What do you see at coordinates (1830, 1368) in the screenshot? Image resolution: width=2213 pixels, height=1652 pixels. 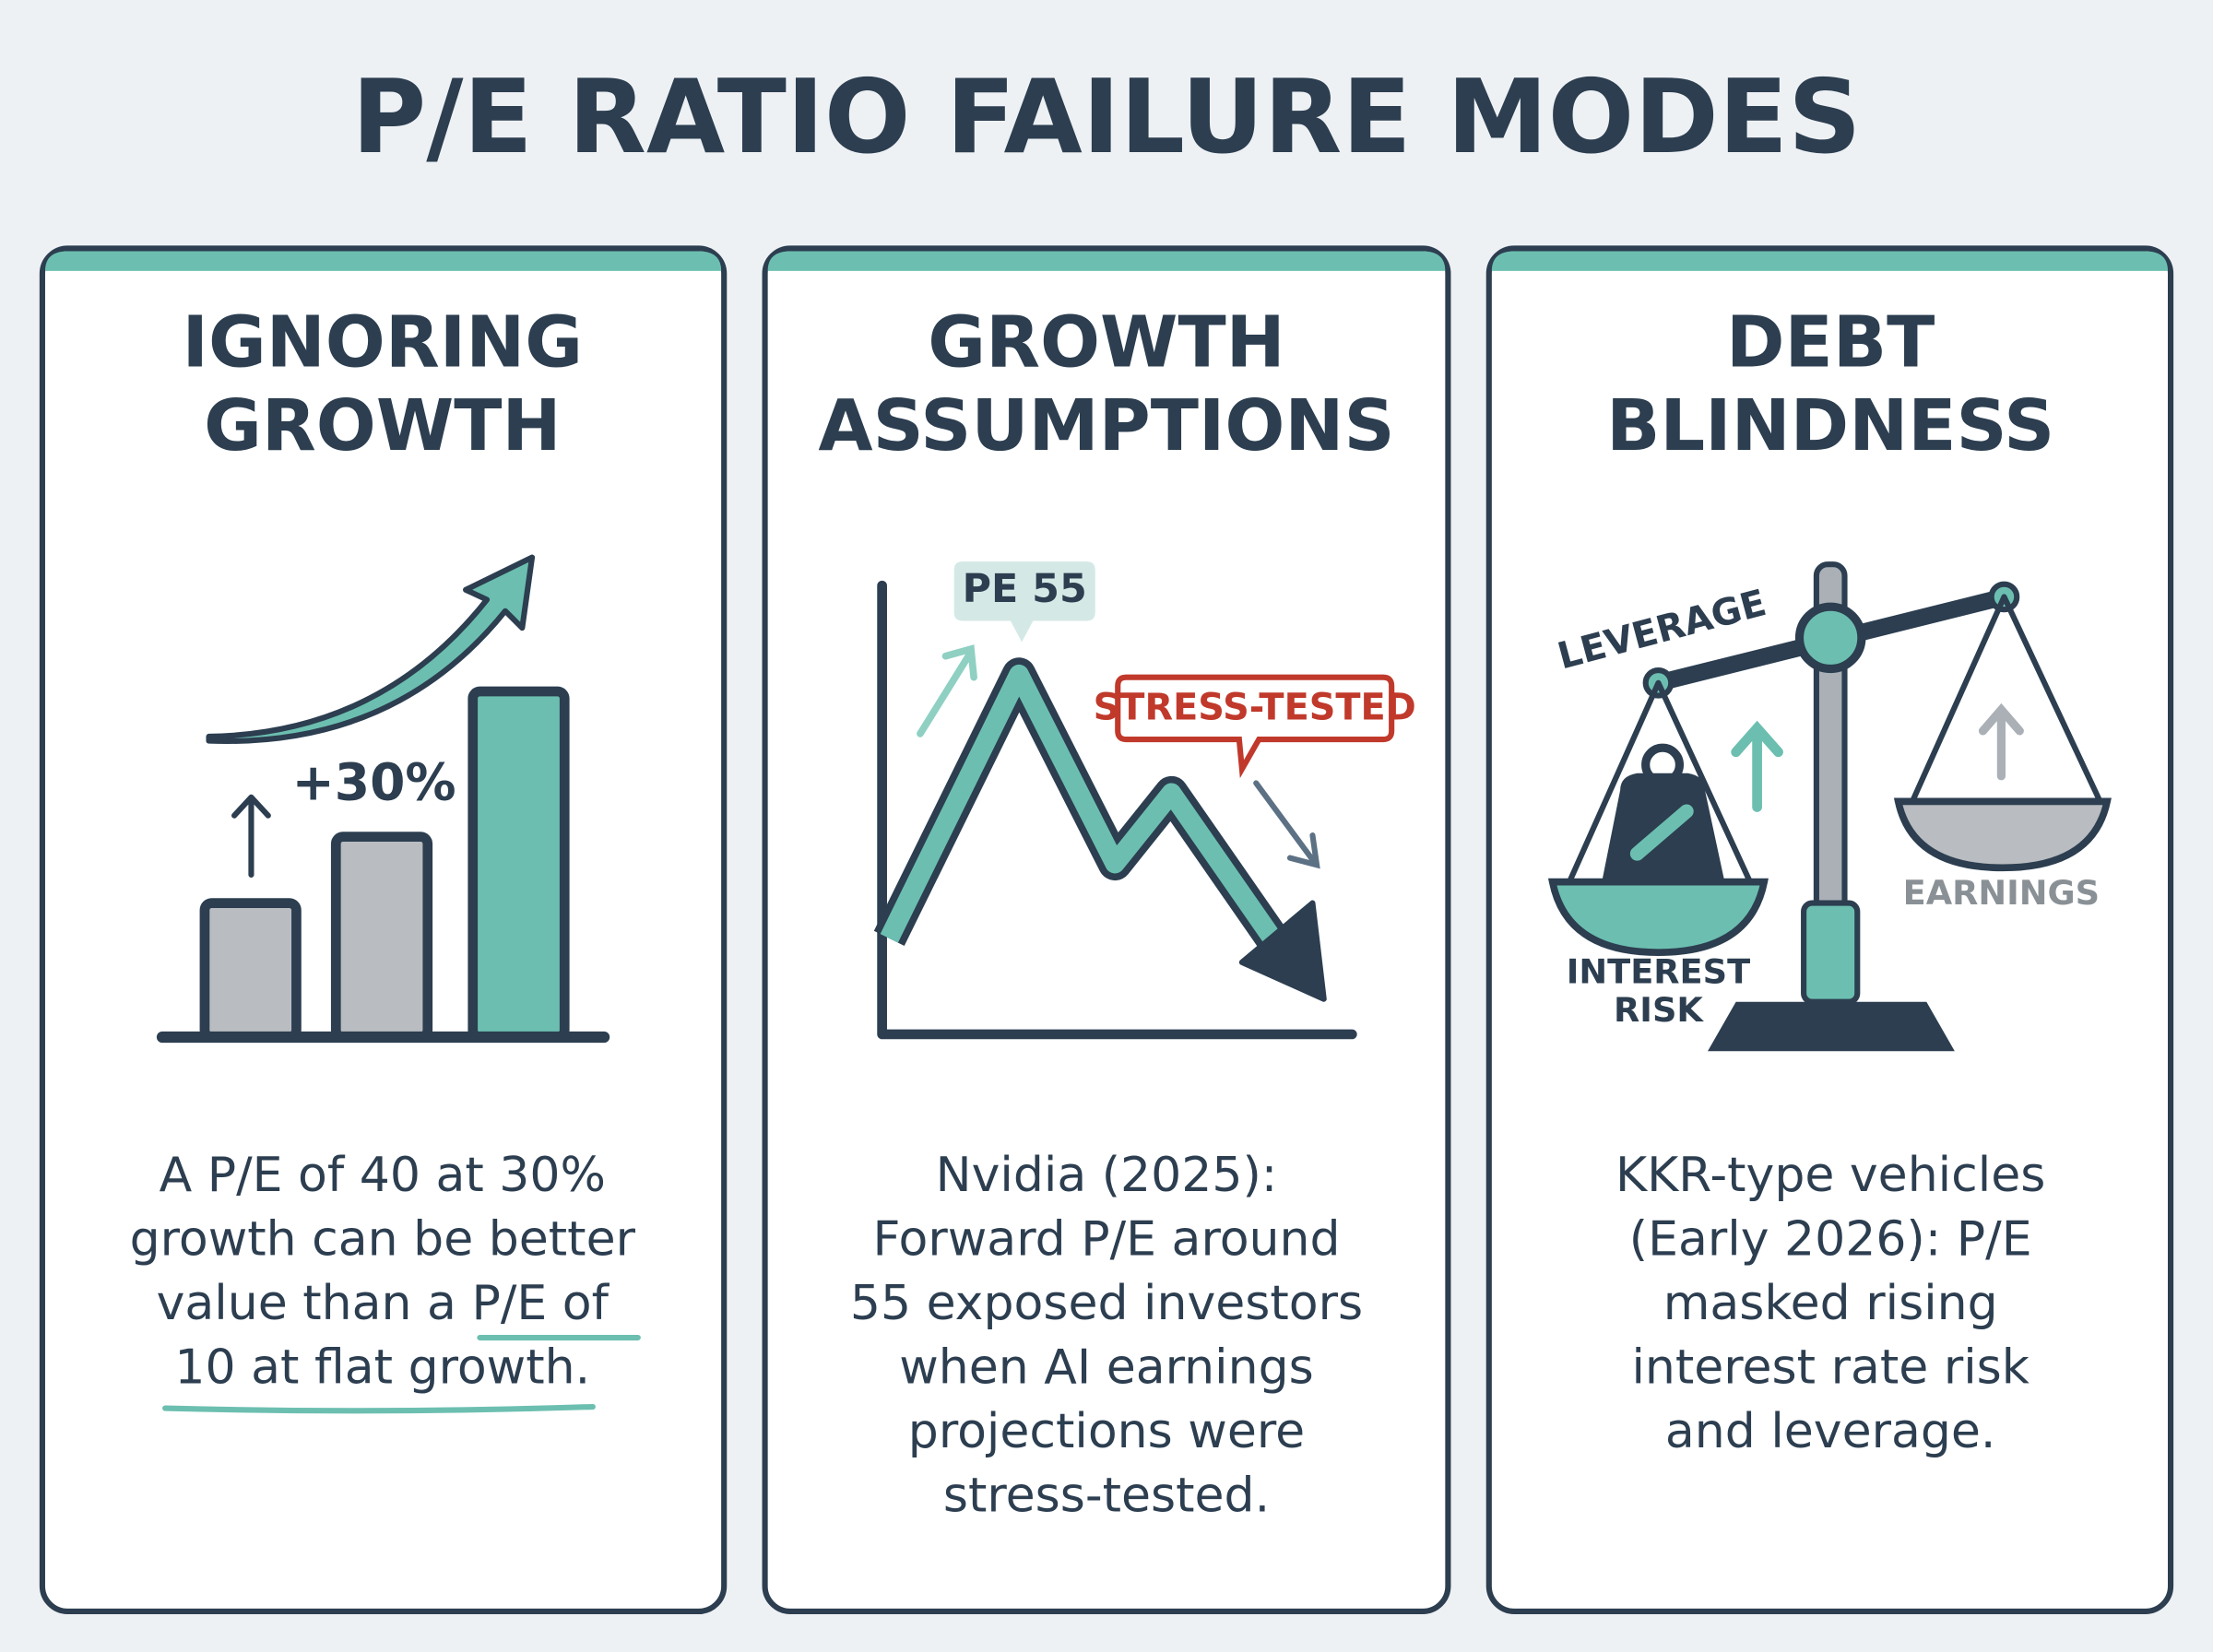 I see `panel-body-line: interest rate risk` at bounding box center [1830, 1368].